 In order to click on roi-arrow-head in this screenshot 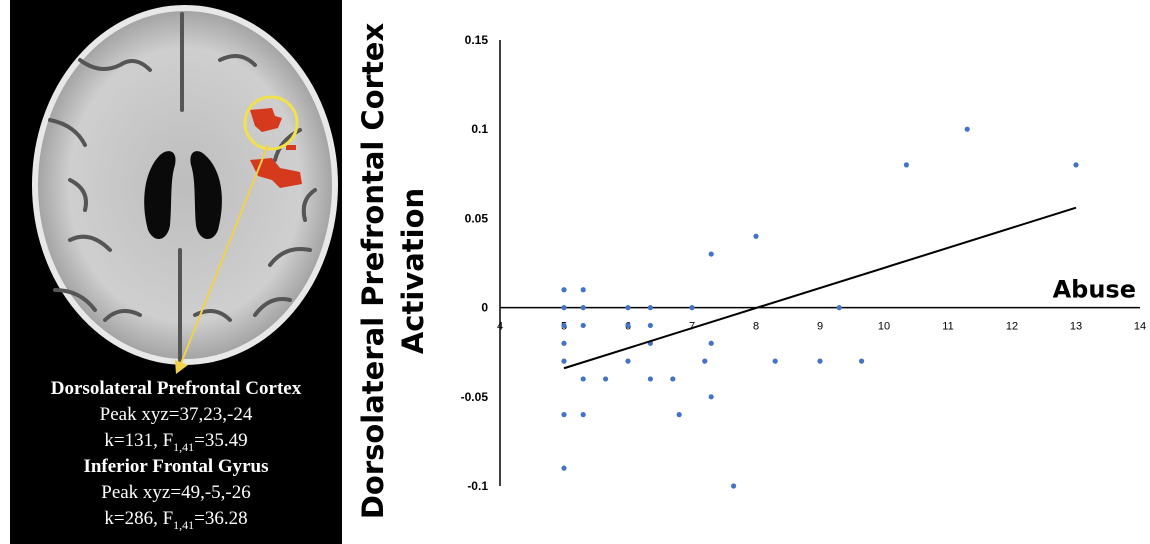, I will do `click(181, 367)`.